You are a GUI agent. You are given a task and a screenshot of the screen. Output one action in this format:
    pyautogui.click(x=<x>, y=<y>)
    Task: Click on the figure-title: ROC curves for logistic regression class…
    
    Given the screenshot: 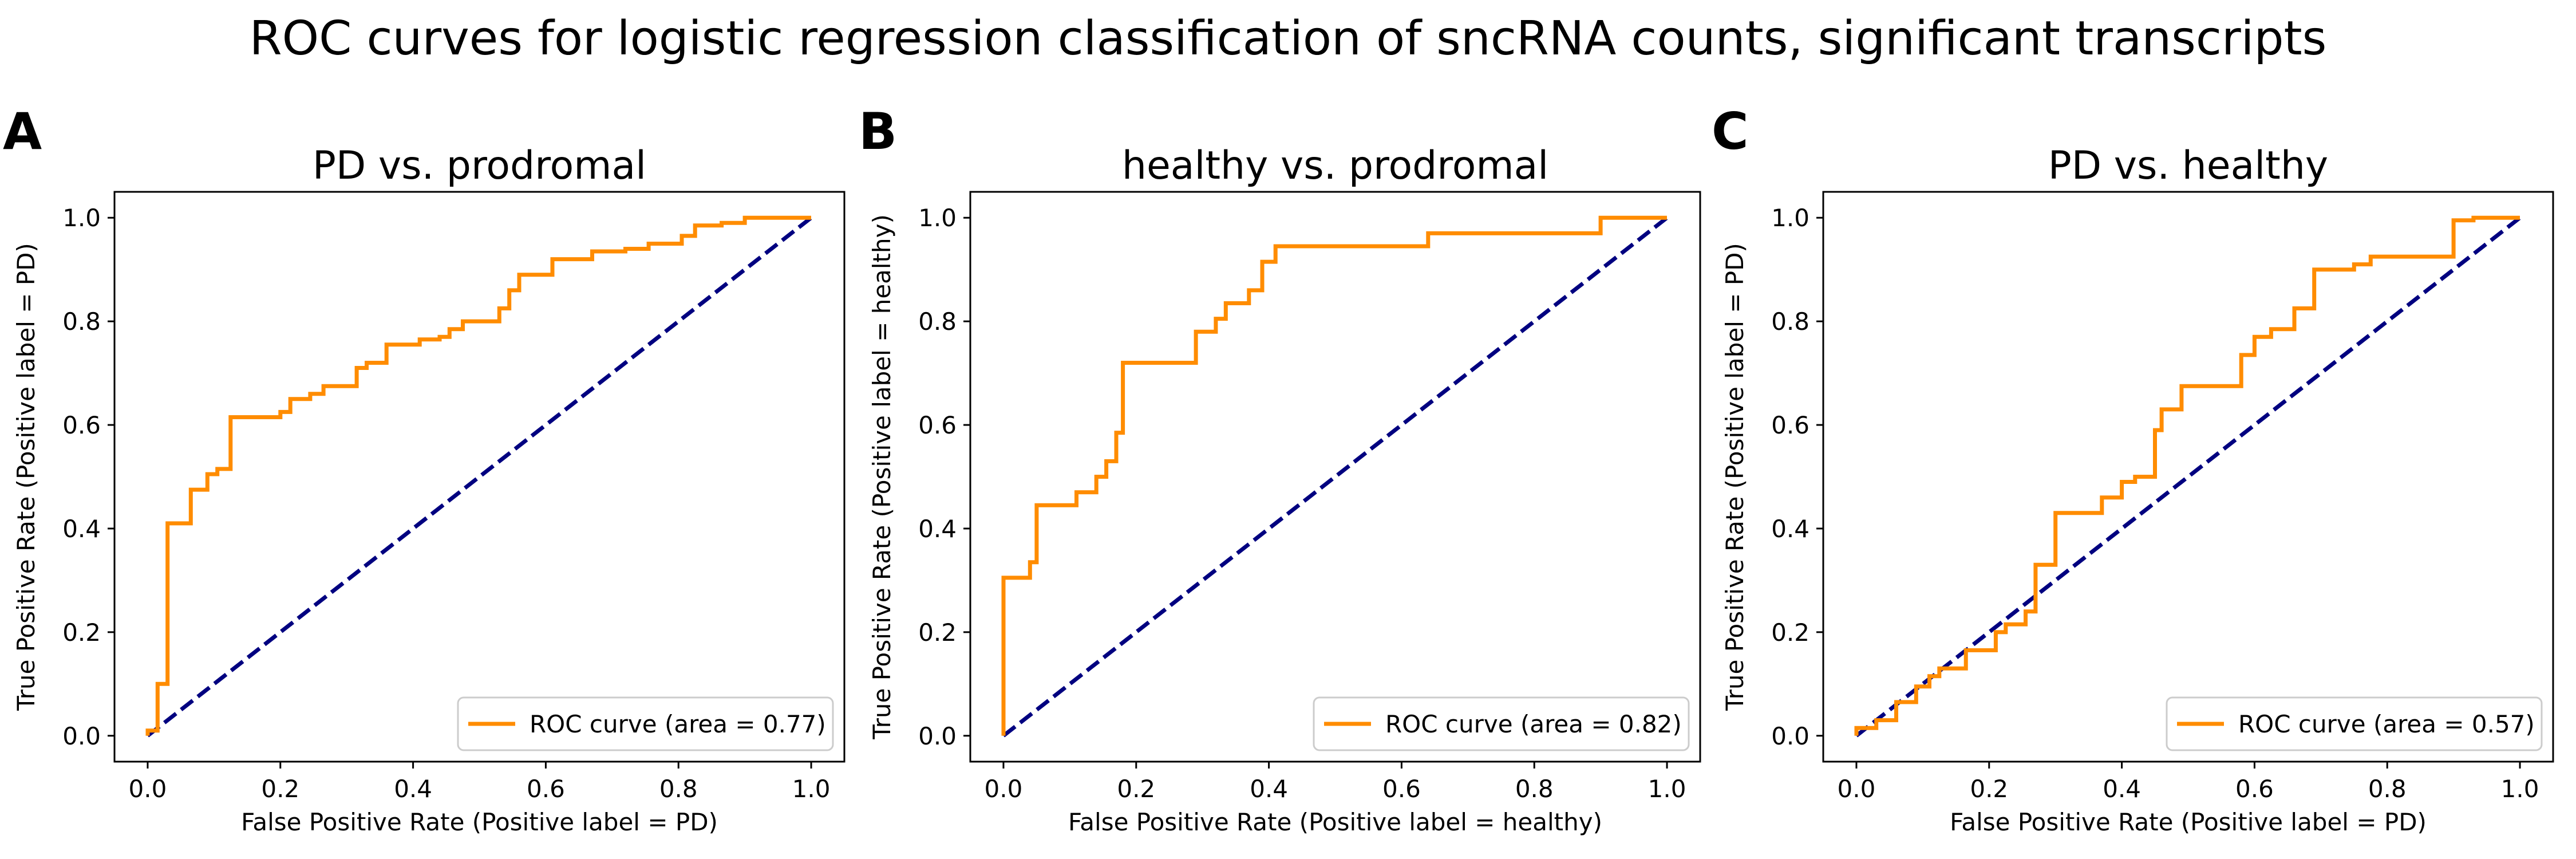 What is the action you would take?
    pyautogui.click(x=1288, y=38)
    